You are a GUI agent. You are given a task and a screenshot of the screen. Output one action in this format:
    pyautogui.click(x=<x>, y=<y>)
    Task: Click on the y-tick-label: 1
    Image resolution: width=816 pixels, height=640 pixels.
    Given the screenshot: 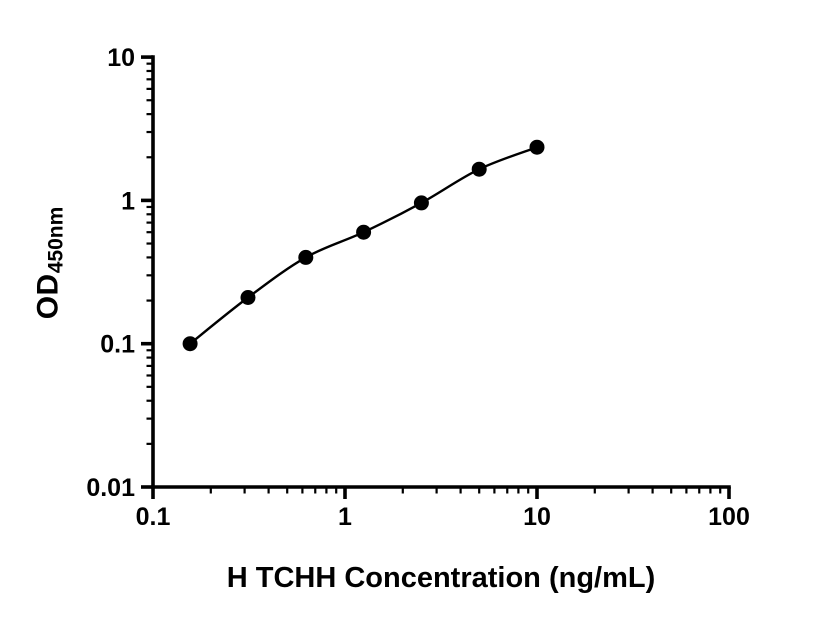 What is the action you would take?
    pyautogui.click(x=128, y=201)
    